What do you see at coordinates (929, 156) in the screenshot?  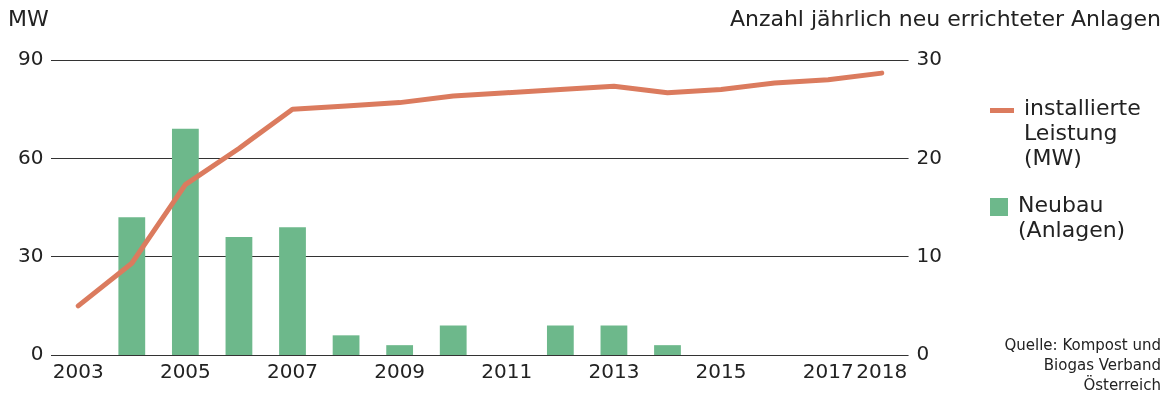 I see `y2-tick-label: 20` at bounding box center [929, 156].